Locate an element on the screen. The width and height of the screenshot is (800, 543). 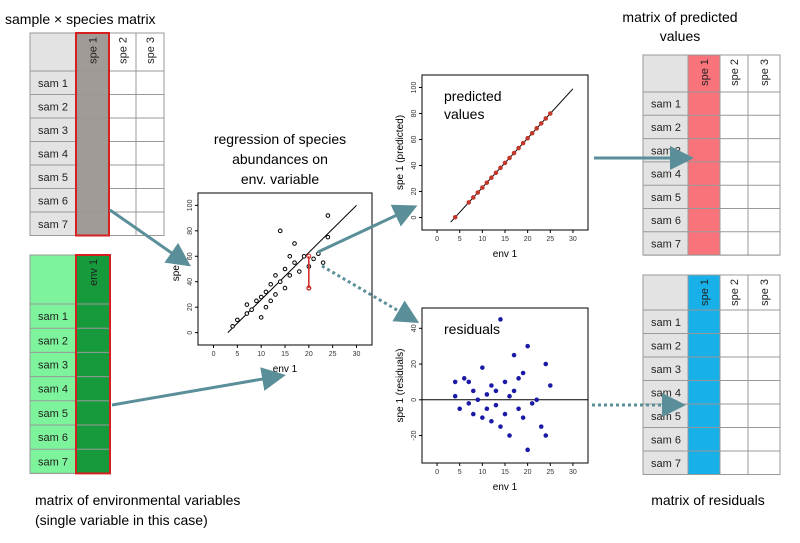
plot-frame is located at coordinates (505, 152).